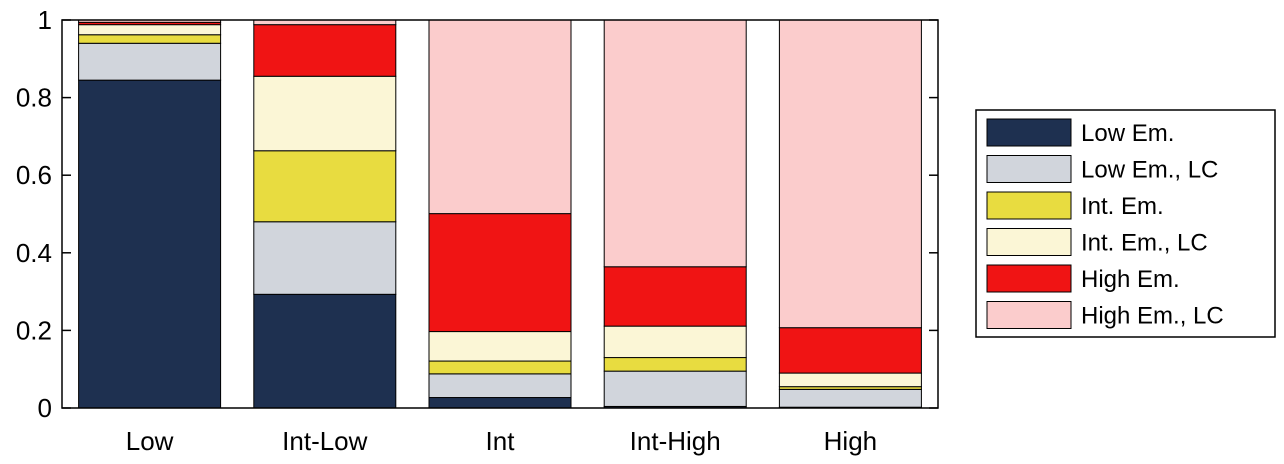 The height and width of the screenshot is (464, 1284). I want to click on y-tick-label: 0.8, so click(34, 98).